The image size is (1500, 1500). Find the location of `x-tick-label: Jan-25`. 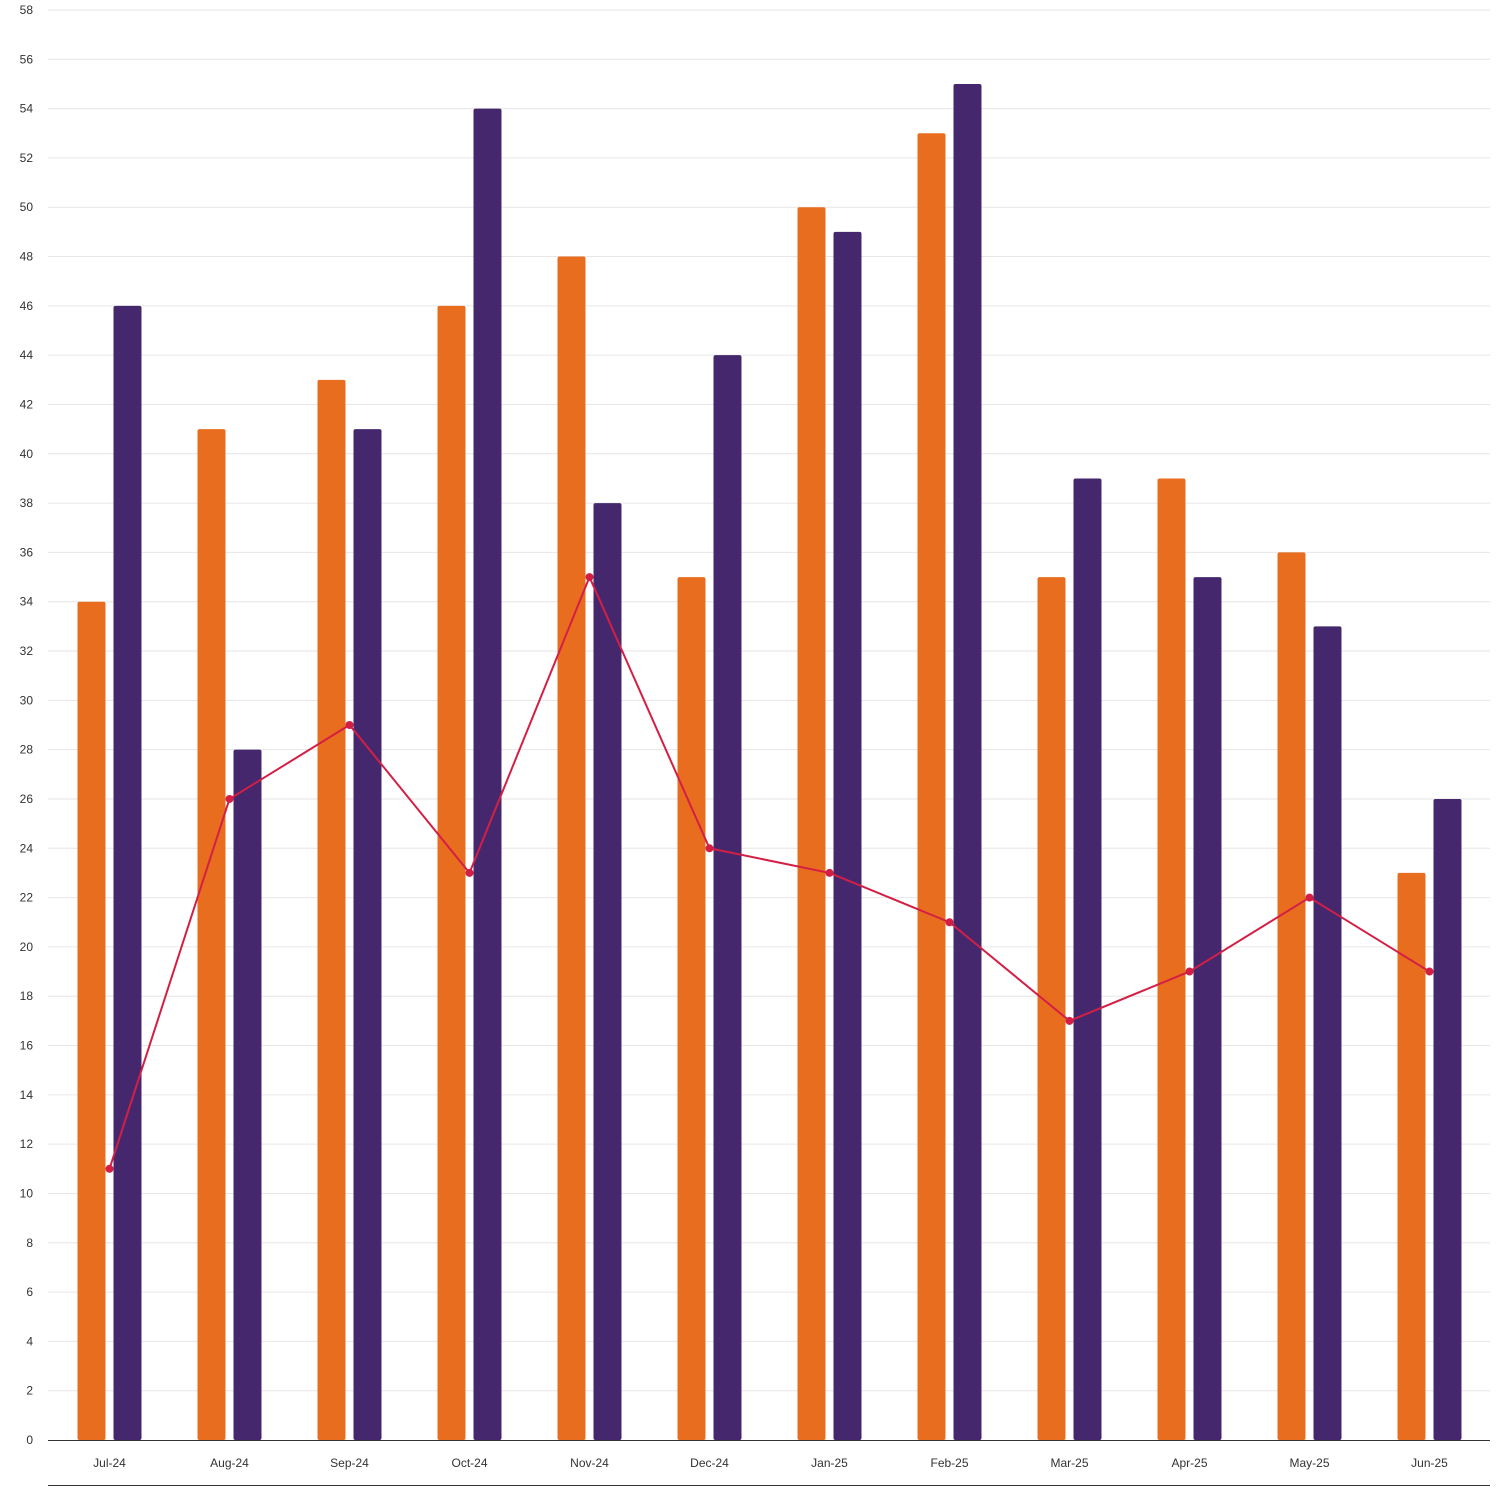

x-tick-label: Jan-25 is located at coordinates (829, 1463).